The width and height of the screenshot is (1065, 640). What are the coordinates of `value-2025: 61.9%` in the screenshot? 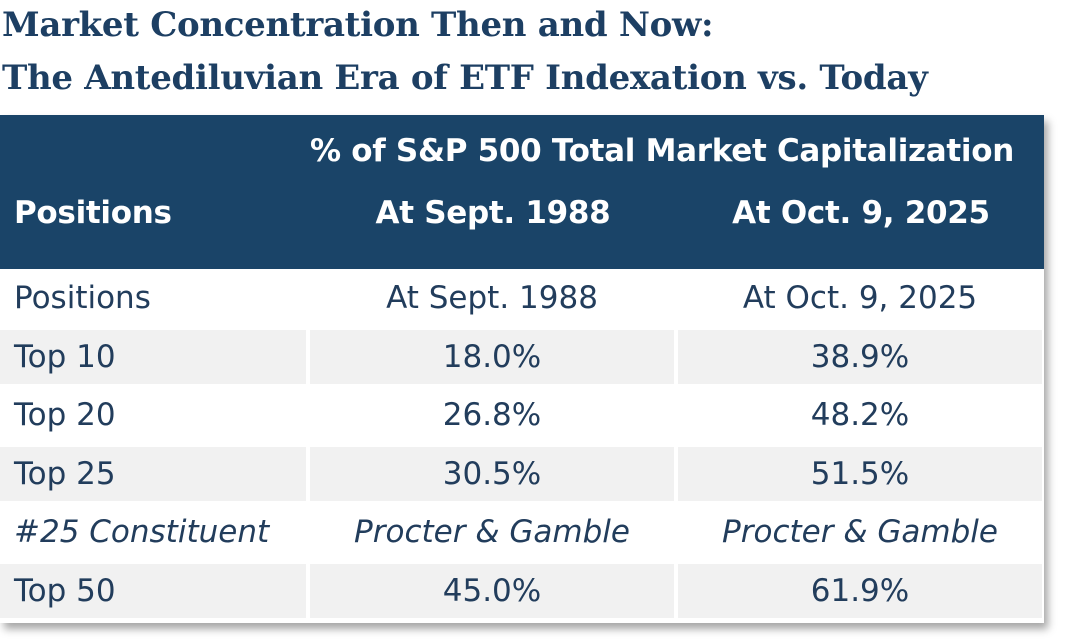 It's located at (860, 590).